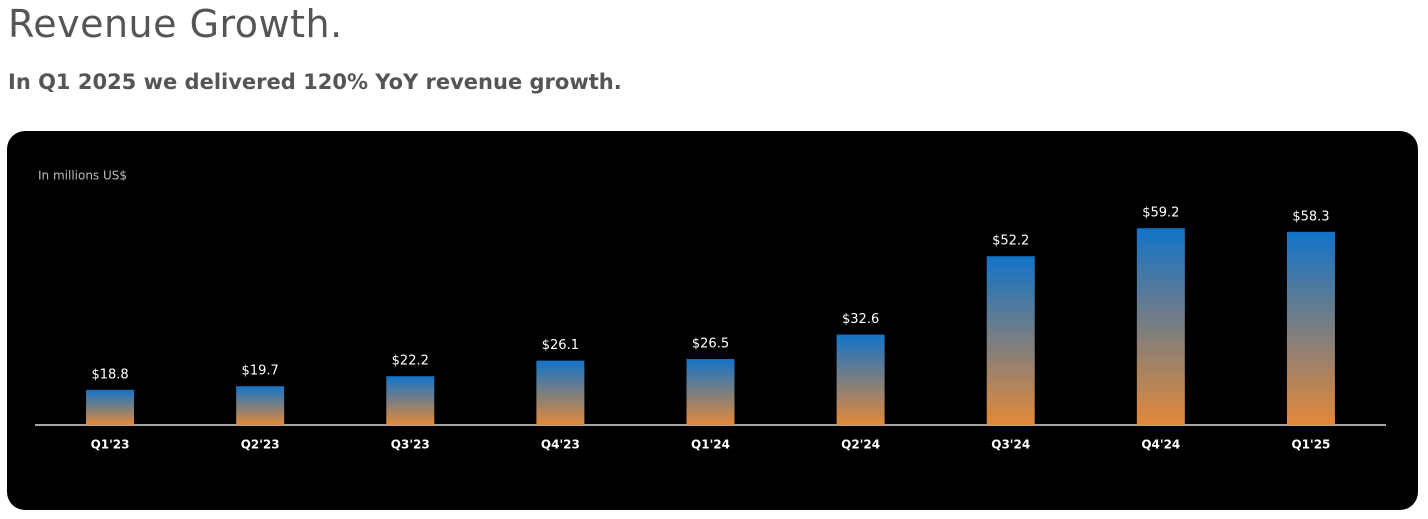  Describe the element at coordinates (710, 344) in the screenshot. I see `value-label: $26.5` at that location.